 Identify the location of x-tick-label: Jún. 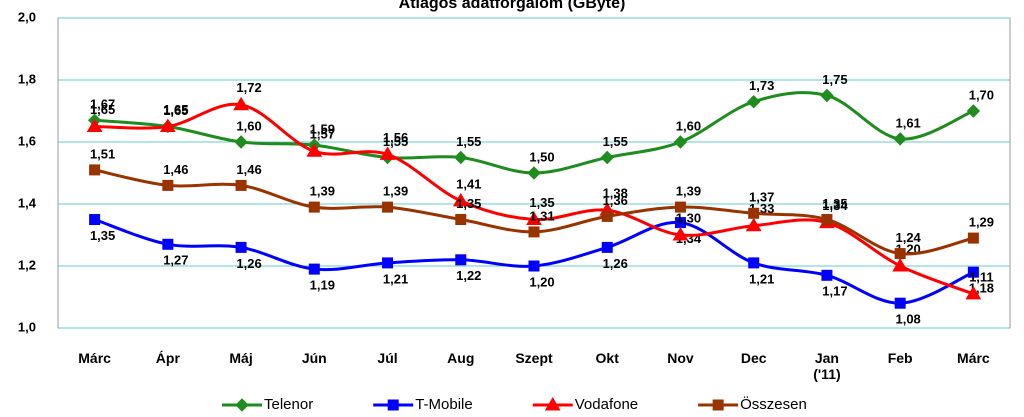
(314, 358).